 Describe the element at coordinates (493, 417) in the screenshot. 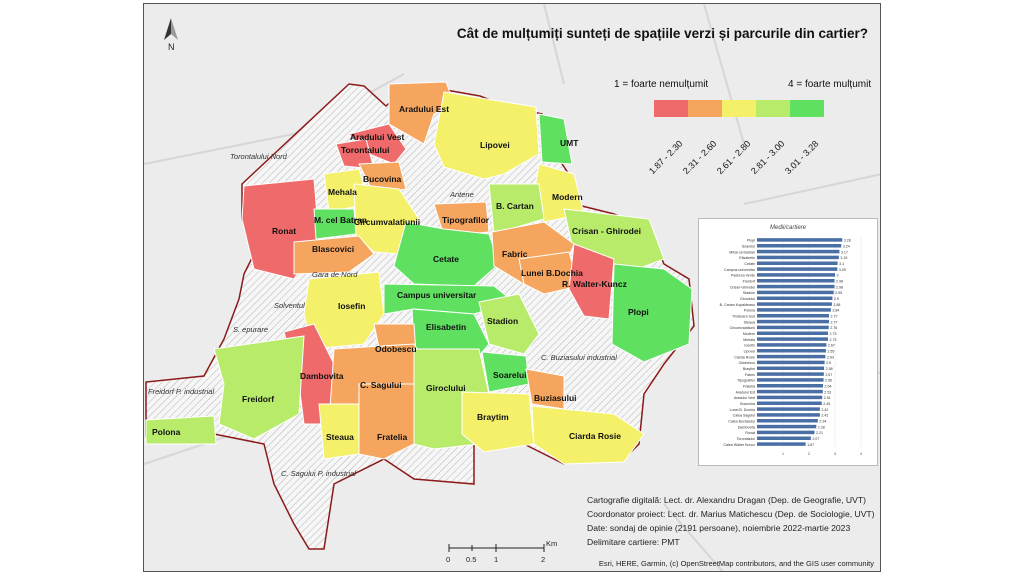

I see `district-label: Braytim` at that location.